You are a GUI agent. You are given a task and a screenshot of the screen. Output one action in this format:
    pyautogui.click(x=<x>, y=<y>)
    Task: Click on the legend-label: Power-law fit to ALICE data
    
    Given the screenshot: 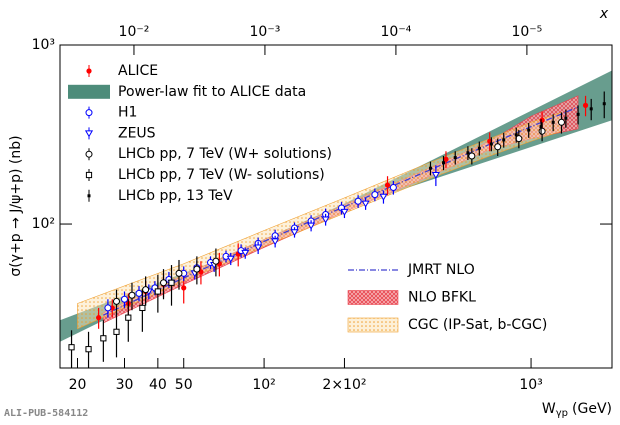 What is the action you would take?
    pyautogui.click(x=212, y=92)
    